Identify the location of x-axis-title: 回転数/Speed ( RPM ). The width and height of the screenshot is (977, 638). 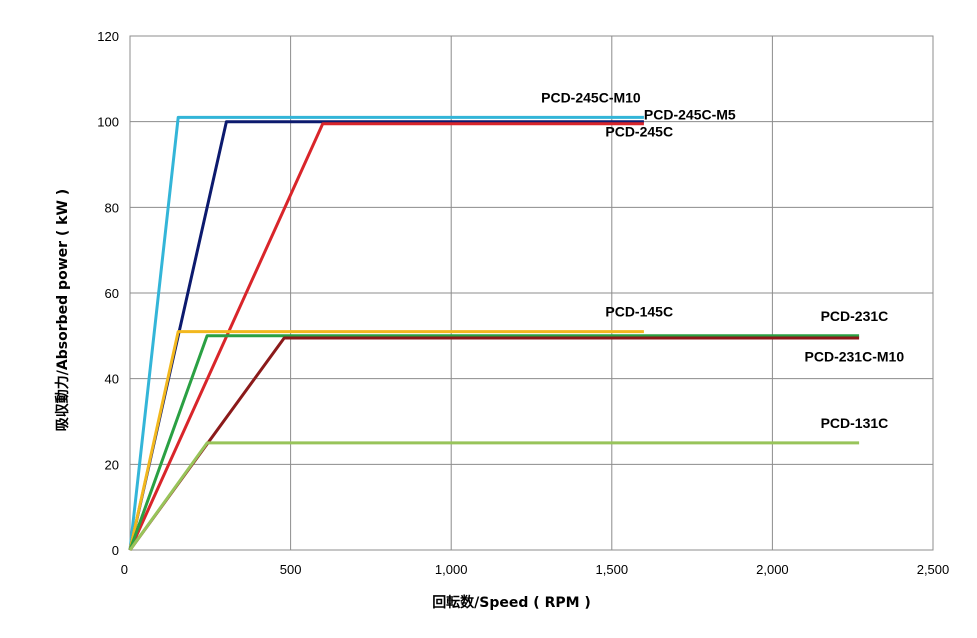
(511, 602).